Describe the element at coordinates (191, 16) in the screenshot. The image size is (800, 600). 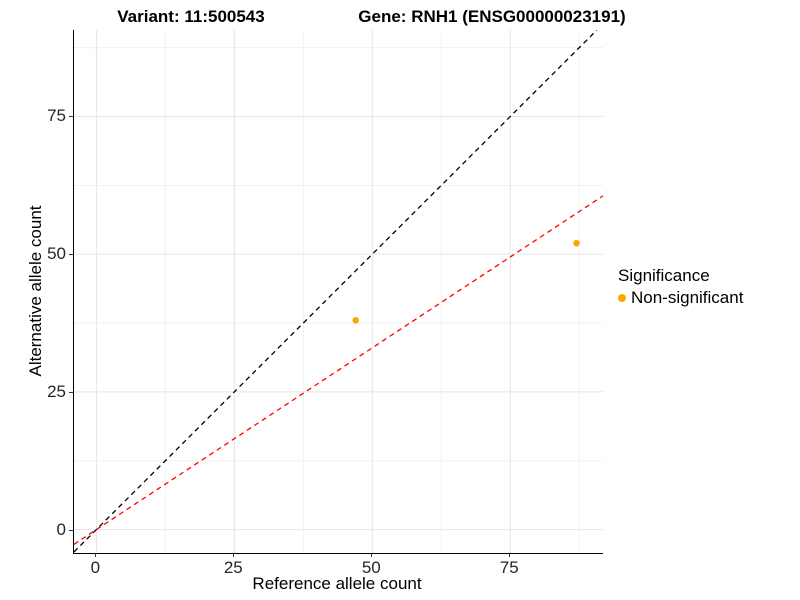
I see `plot-title-variant: Variant: 11:500543` at that location.